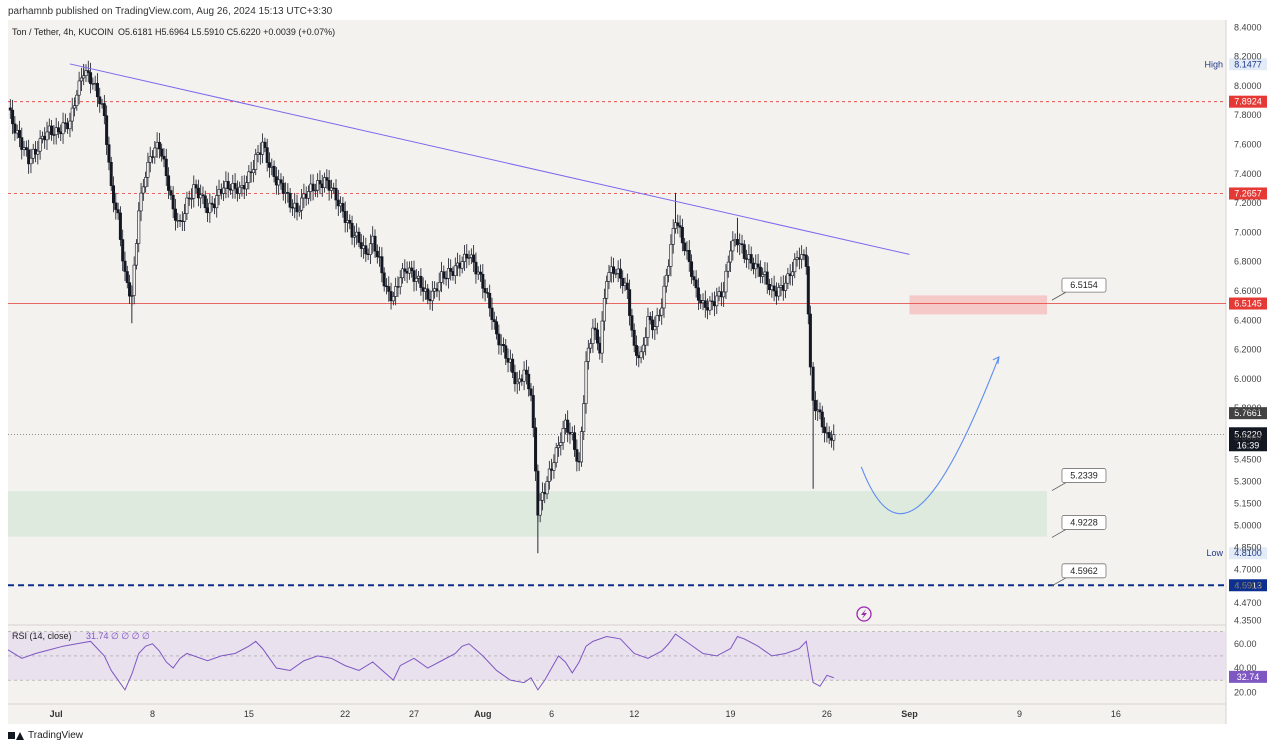 Image resolution: width=1280 pixels, height=750 pixels. I want to click on rsi-tick-1: 40.00, so click(1245, 668).